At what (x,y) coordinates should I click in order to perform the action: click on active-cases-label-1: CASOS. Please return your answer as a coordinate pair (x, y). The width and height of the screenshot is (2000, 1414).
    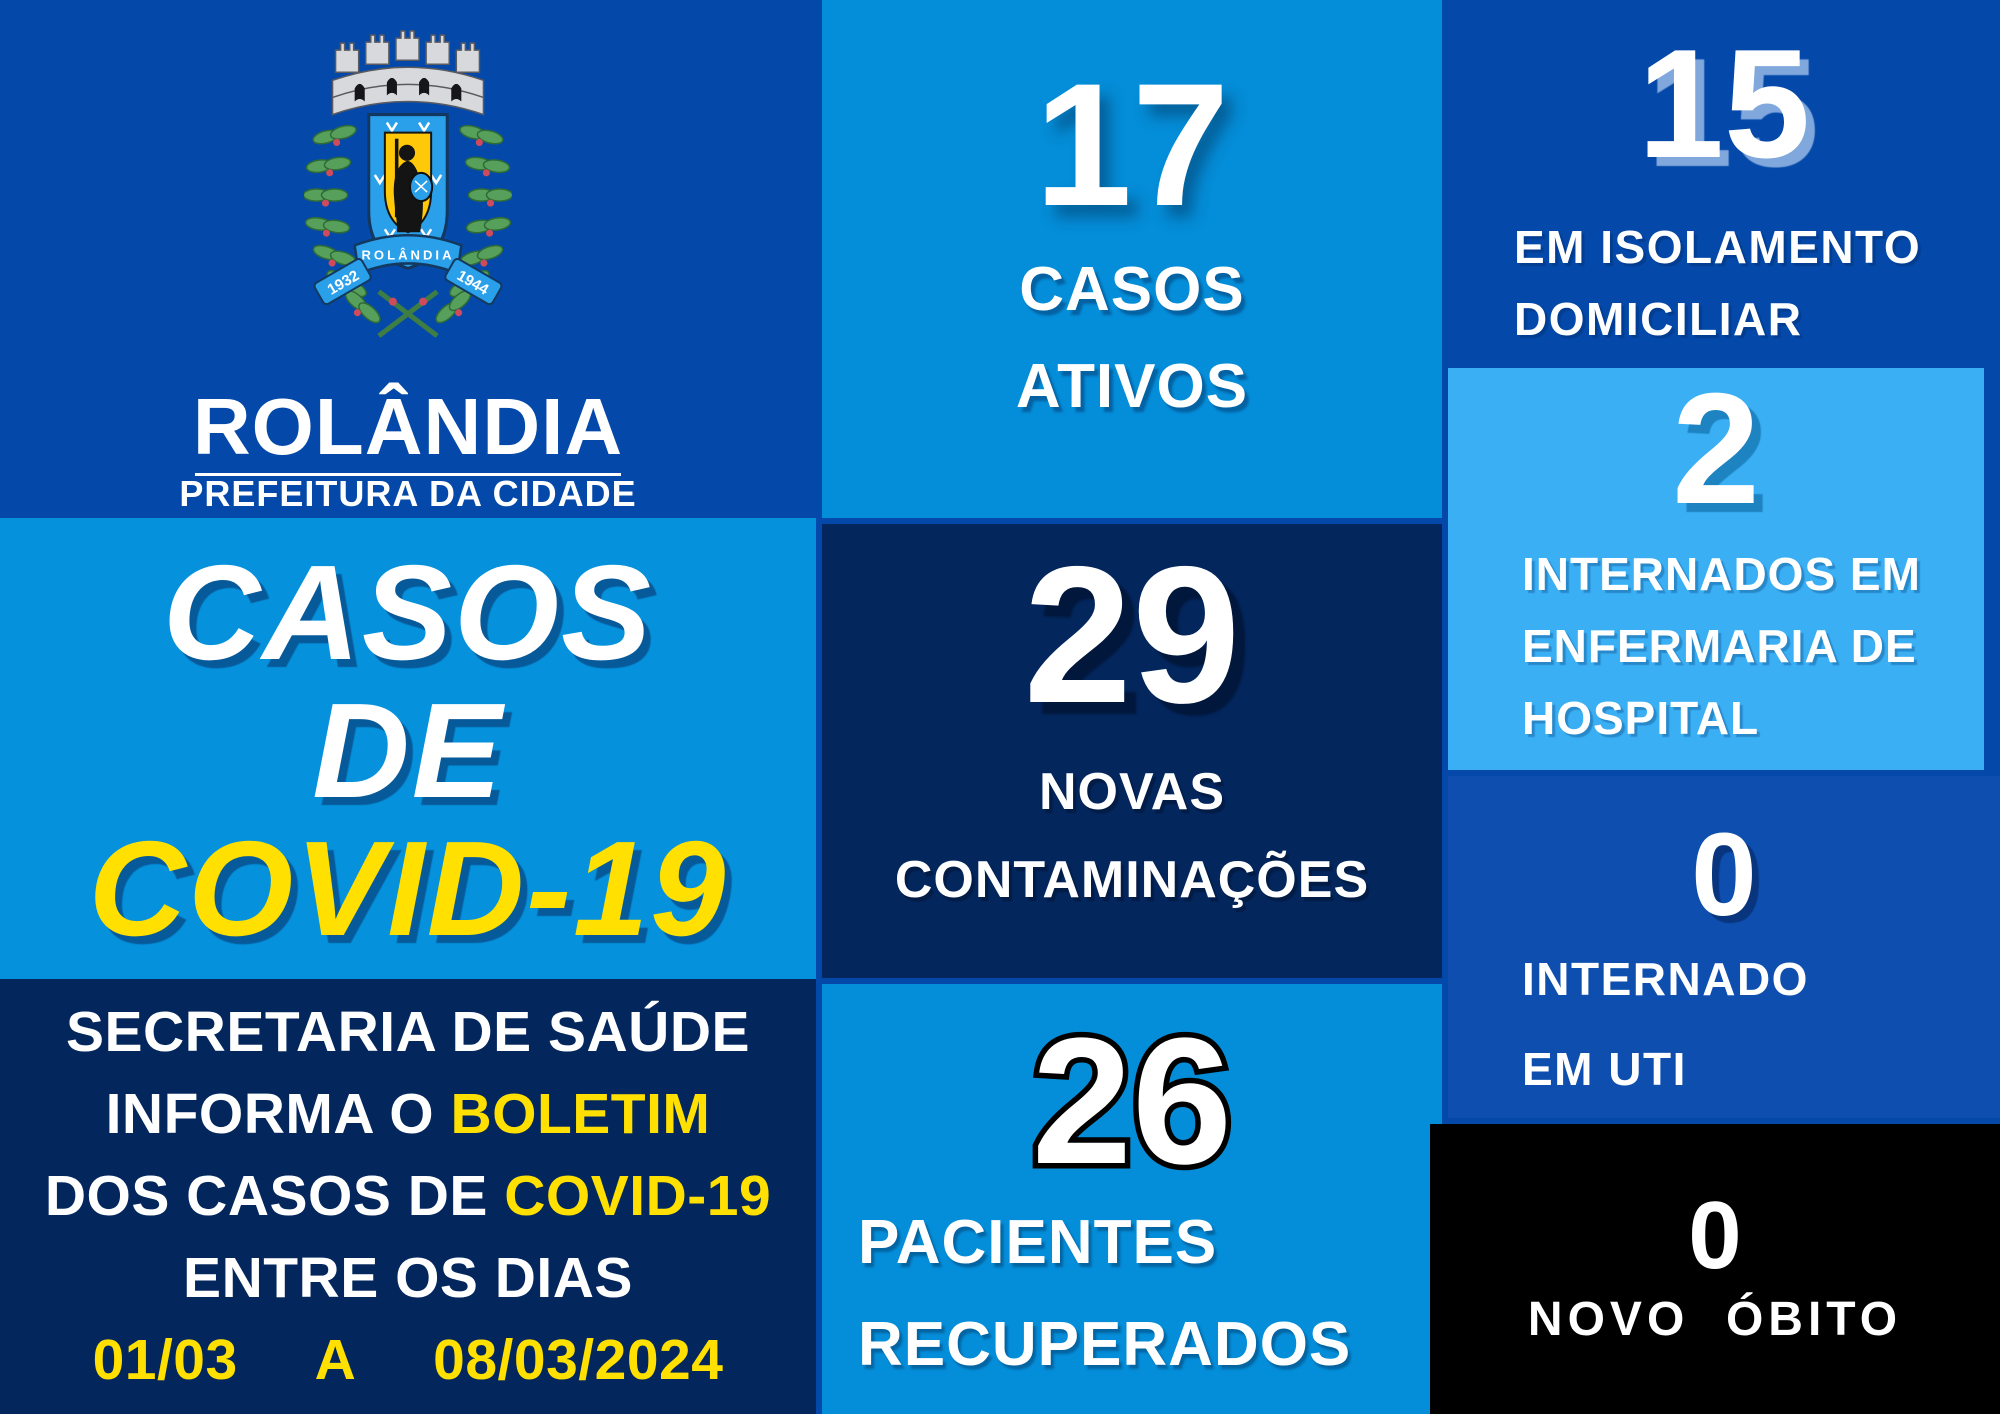
    Looking at the image, I should click on (1132, 289).